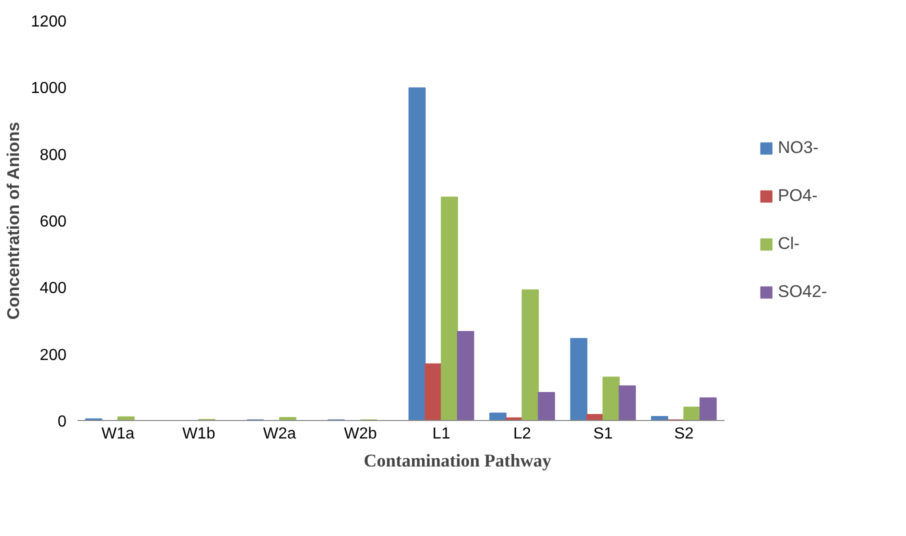 This screenshot has height=536, width=906. Describe the element at coordinates (441, 434) in the screenshot. I see `x-tick-label: L1` at that location.